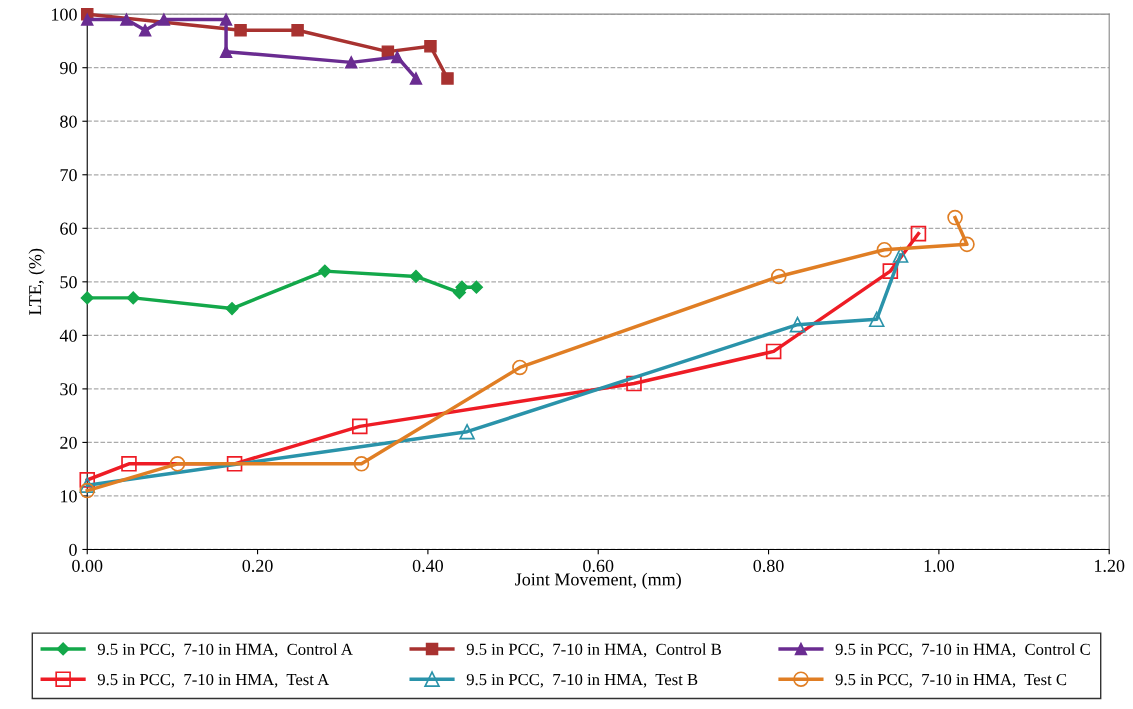  I want to click on x-tick-label: 0.40, so click(428, 565).